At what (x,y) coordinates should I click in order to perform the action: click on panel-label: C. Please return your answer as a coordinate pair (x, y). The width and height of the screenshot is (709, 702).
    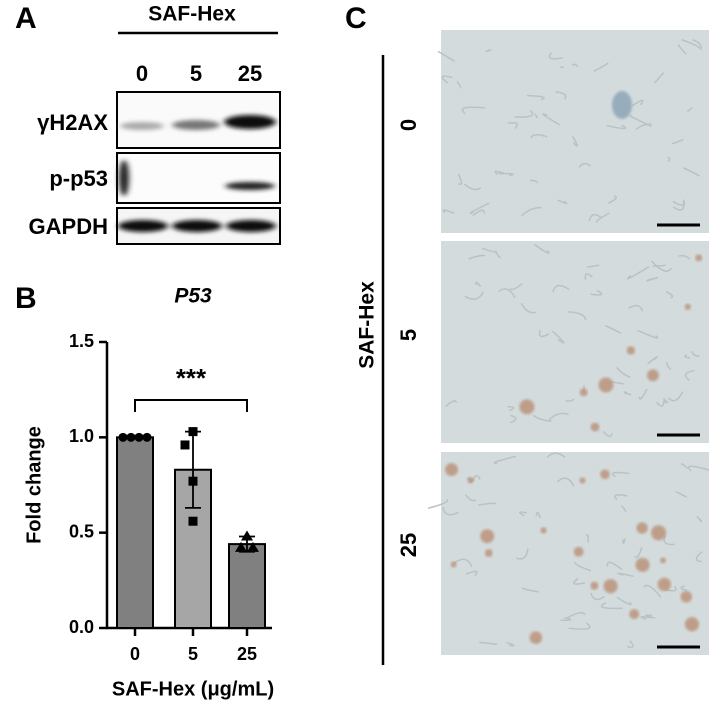
    Looking at the image, I should click on (356, 18).